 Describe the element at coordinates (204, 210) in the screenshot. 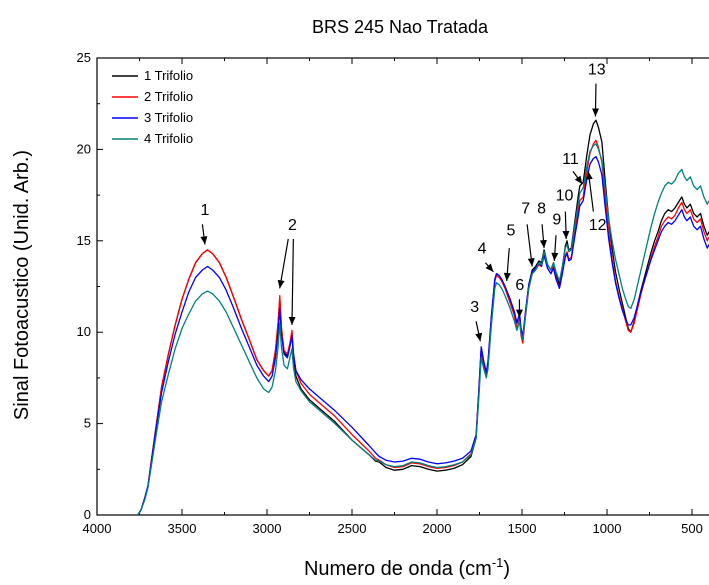

I see `peak-label: 1` at that location.